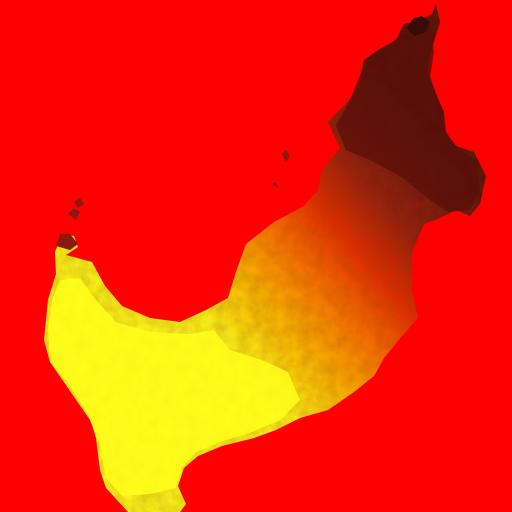 The height and width of the screenshot is (512, 512). I want to click on small-island-west, so click(67, 242).